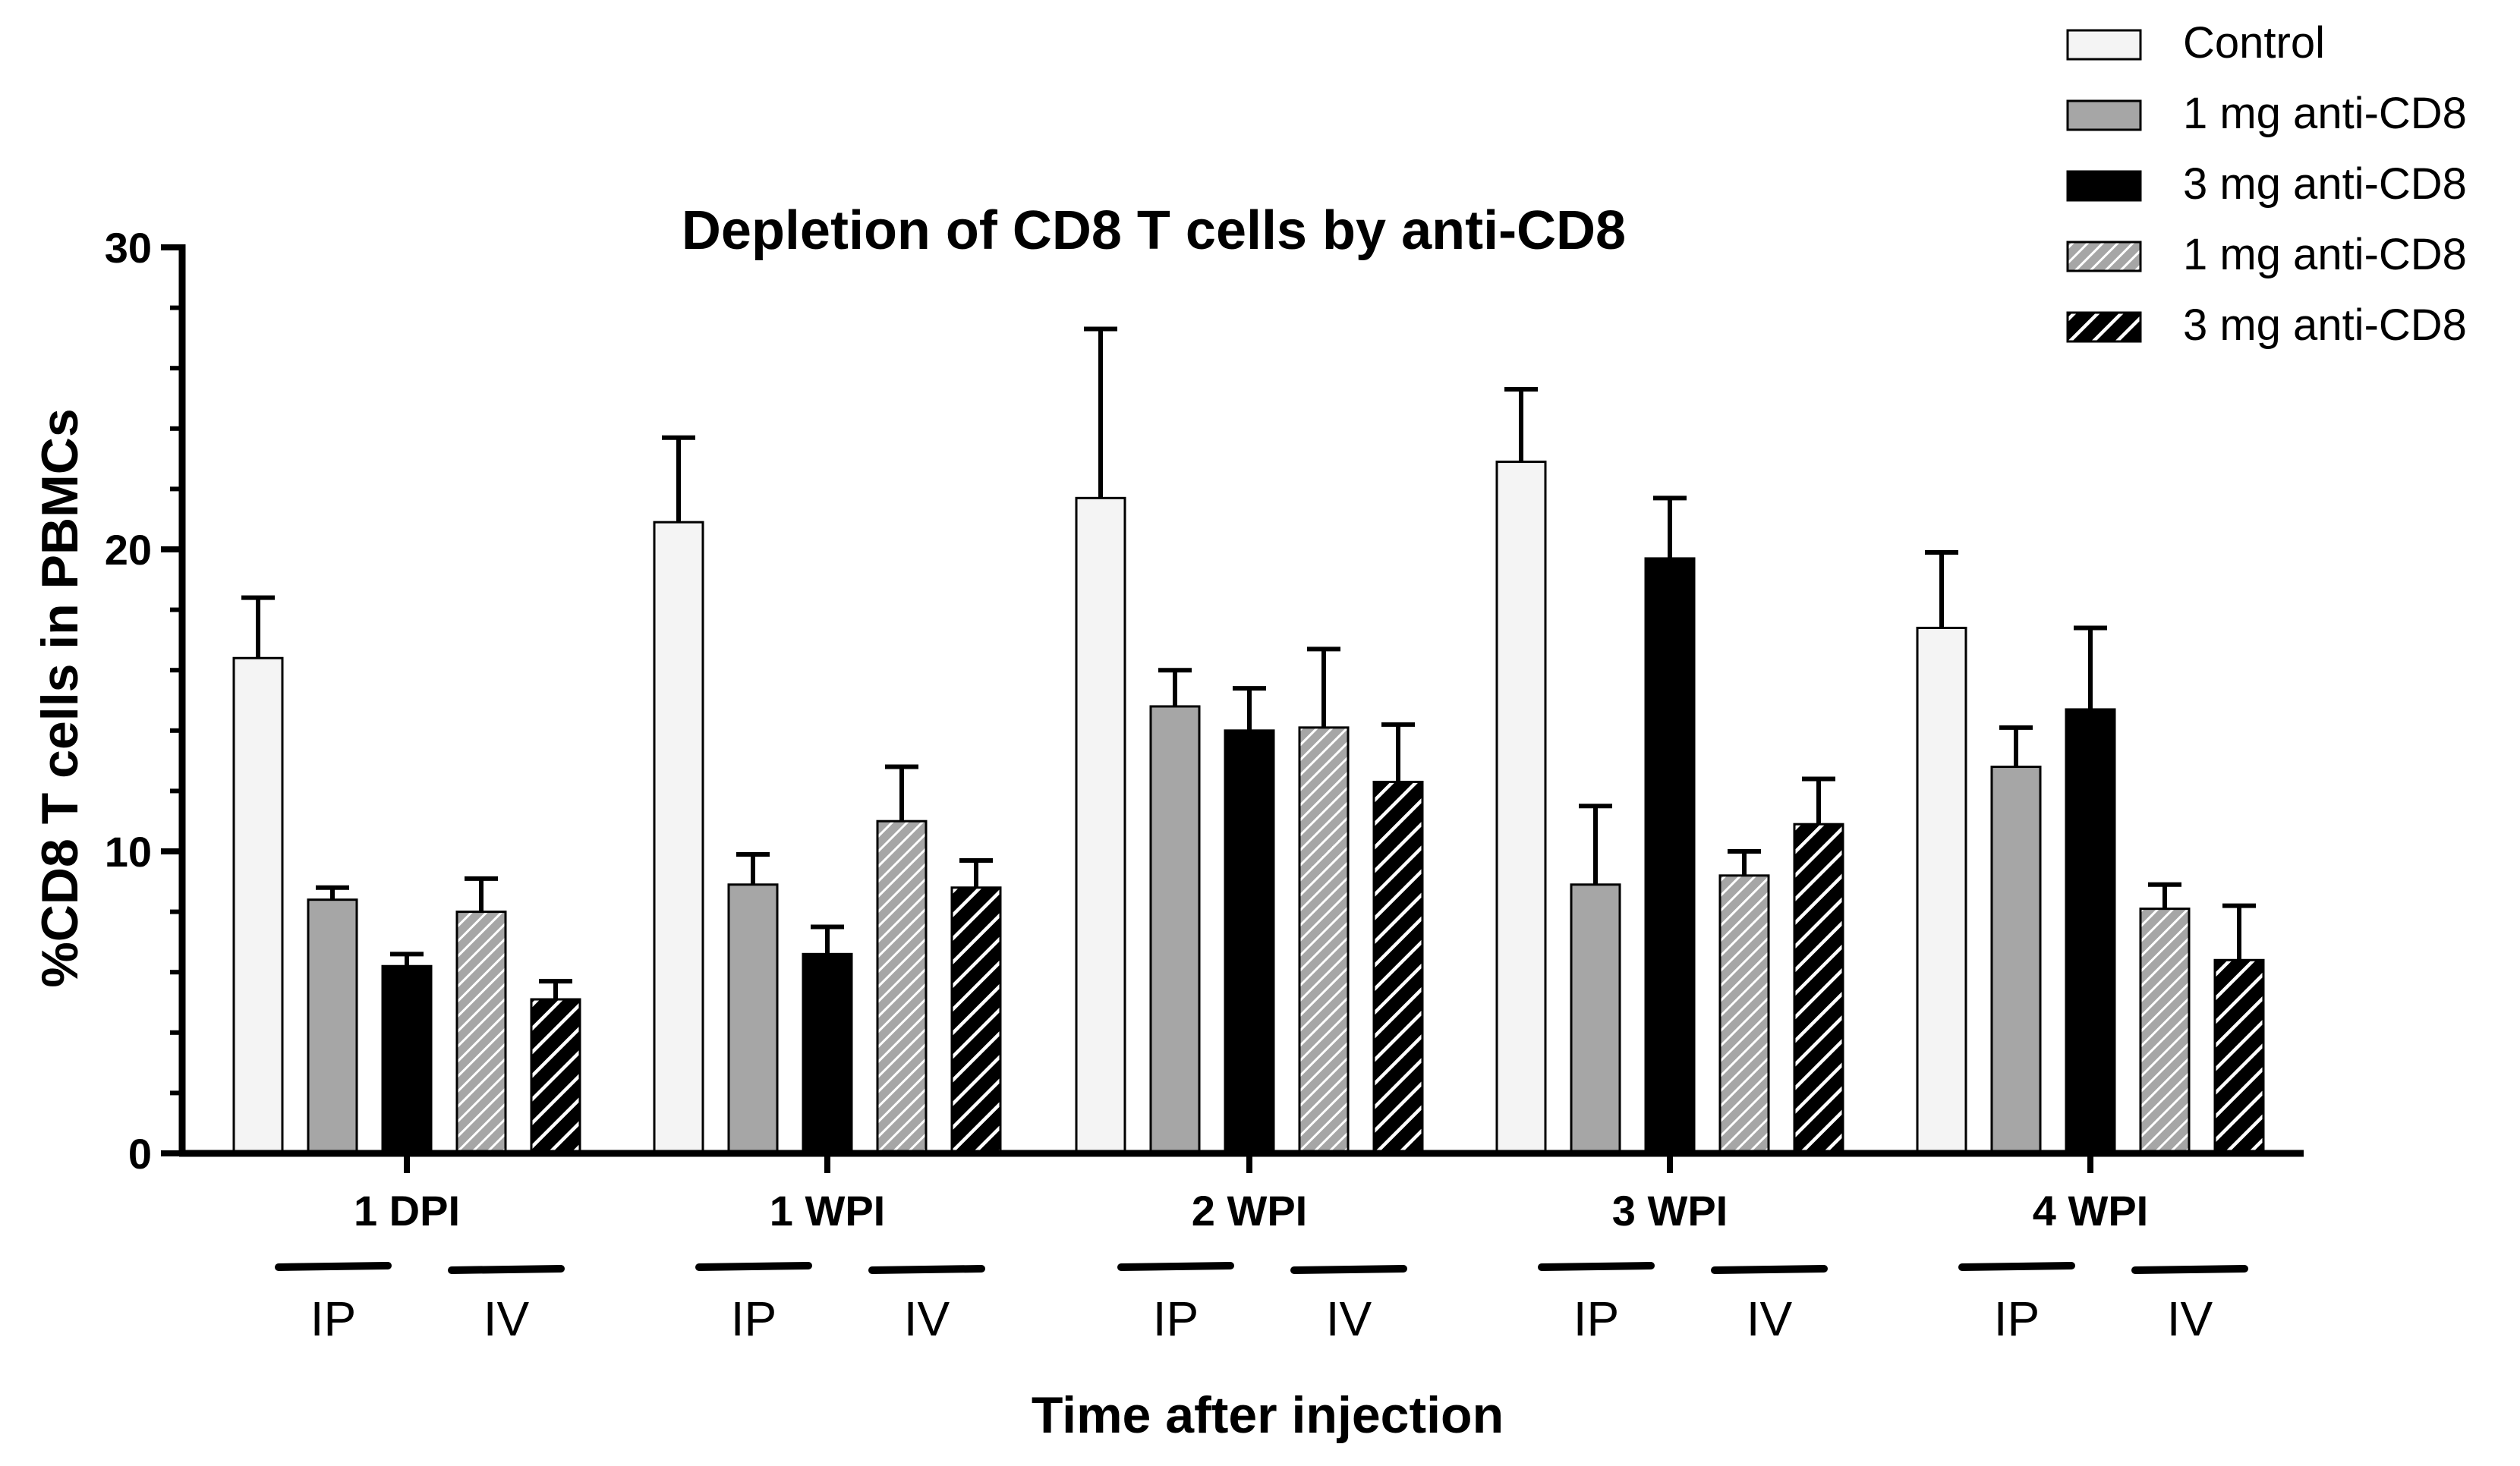  What do you see at coordinates (753, 1019) in the screenshot?
I see `bar-s1-c1` at bounding box center [753, 1019].